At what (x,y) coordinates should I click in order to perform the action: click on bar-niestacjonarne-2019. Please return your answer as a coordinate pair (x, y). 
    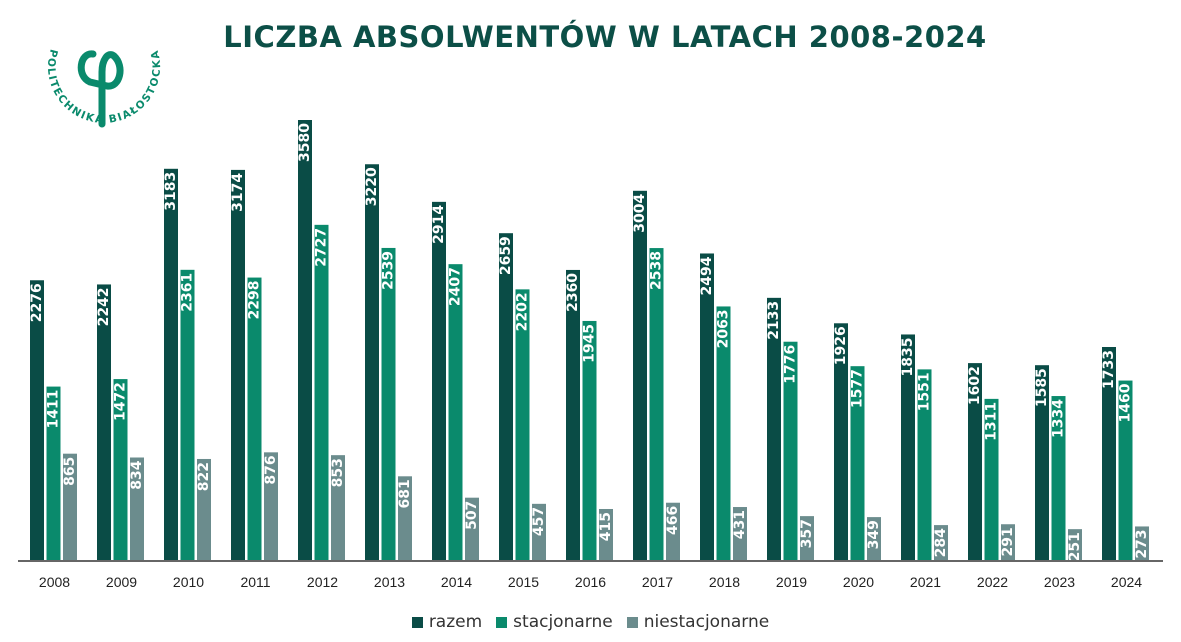
    Looking at the image, I should click on (807, 538).